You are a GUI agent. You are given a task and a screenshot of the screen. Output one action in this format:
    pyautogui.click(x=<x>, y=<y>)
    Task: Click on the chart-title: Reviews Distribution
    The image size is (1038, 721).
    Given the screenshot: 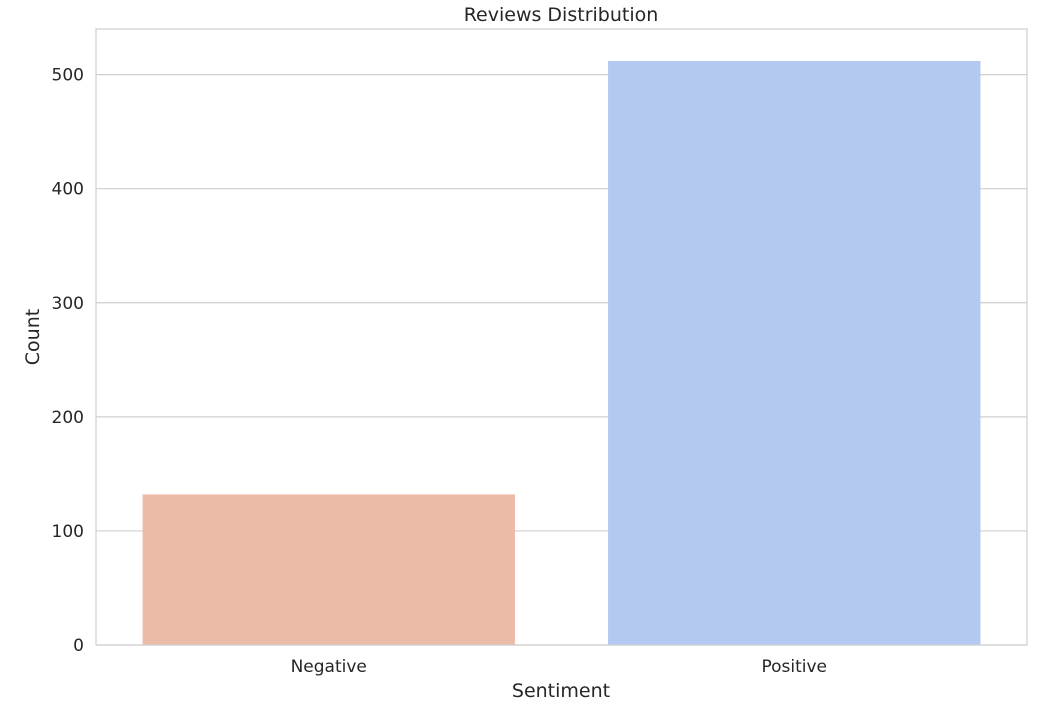 What is the action you would take?
    pyautogui.click(x=561, y=15)
    